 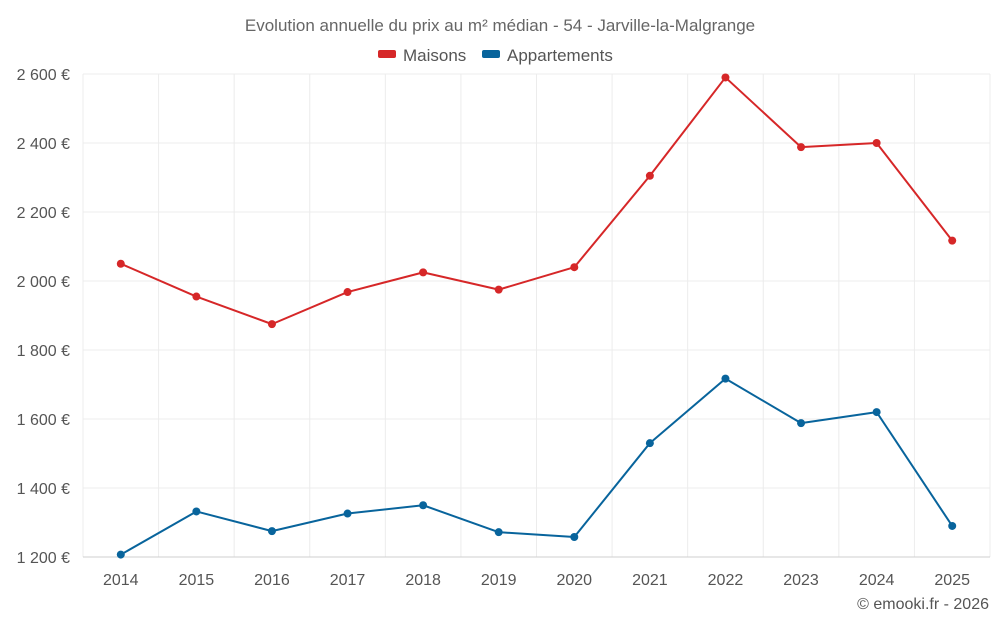 What do you see at coordinates (649, 175) in the screenshot?
I see `data-point-maisons-2021` at bounding box center [649, 175].